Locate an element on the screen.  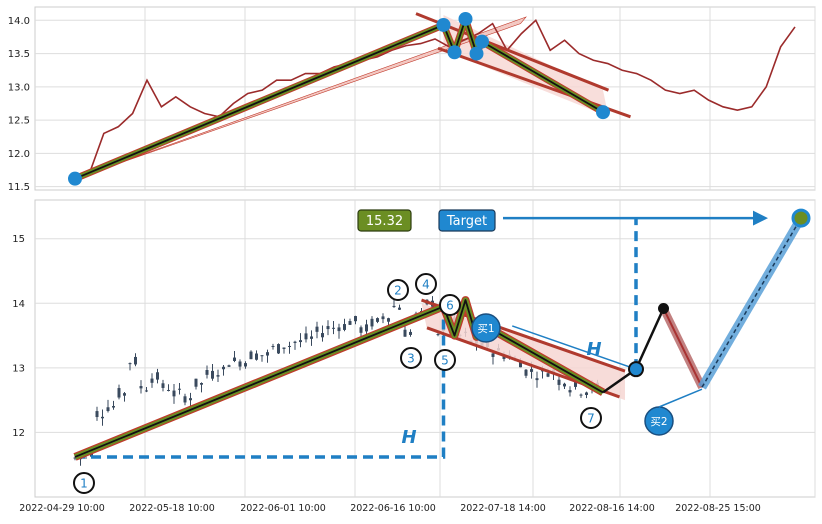
point-label: 3 is located at coordinates (411, 359).